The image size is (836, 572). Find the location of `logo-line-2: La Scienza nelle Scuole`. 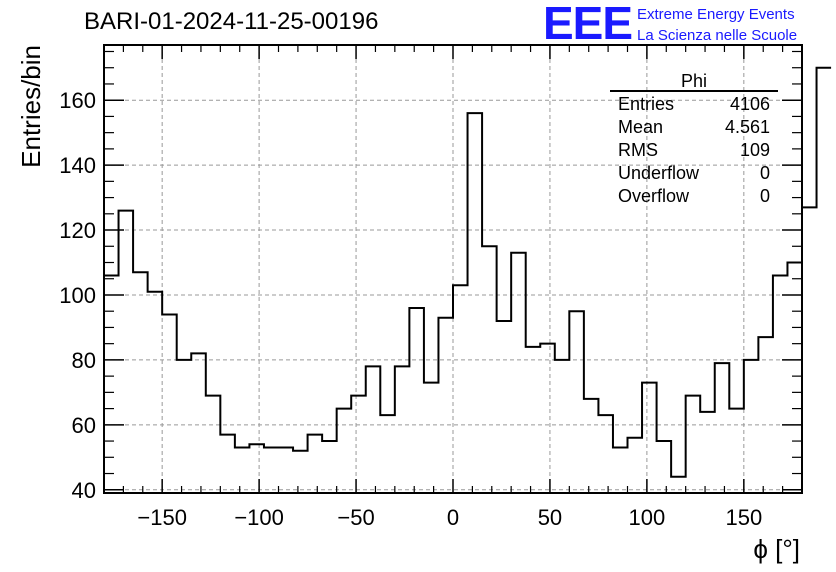

logo-line-2: La Scienza nelle Scuole is located at coordinates (717, 35).